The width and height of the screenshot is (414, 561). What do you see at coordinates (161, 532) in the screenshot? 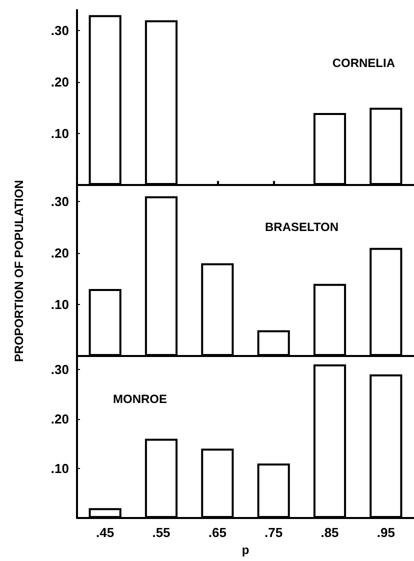
I see `x-tick-label: .55` at bounding box center [161, 532].